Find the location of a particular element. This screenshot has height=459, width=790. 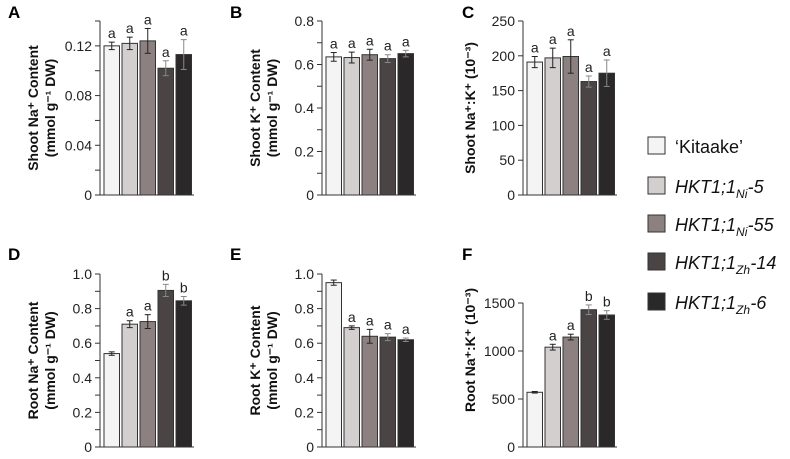

legend-label-part: -55 is located at coordinates (761, 225).